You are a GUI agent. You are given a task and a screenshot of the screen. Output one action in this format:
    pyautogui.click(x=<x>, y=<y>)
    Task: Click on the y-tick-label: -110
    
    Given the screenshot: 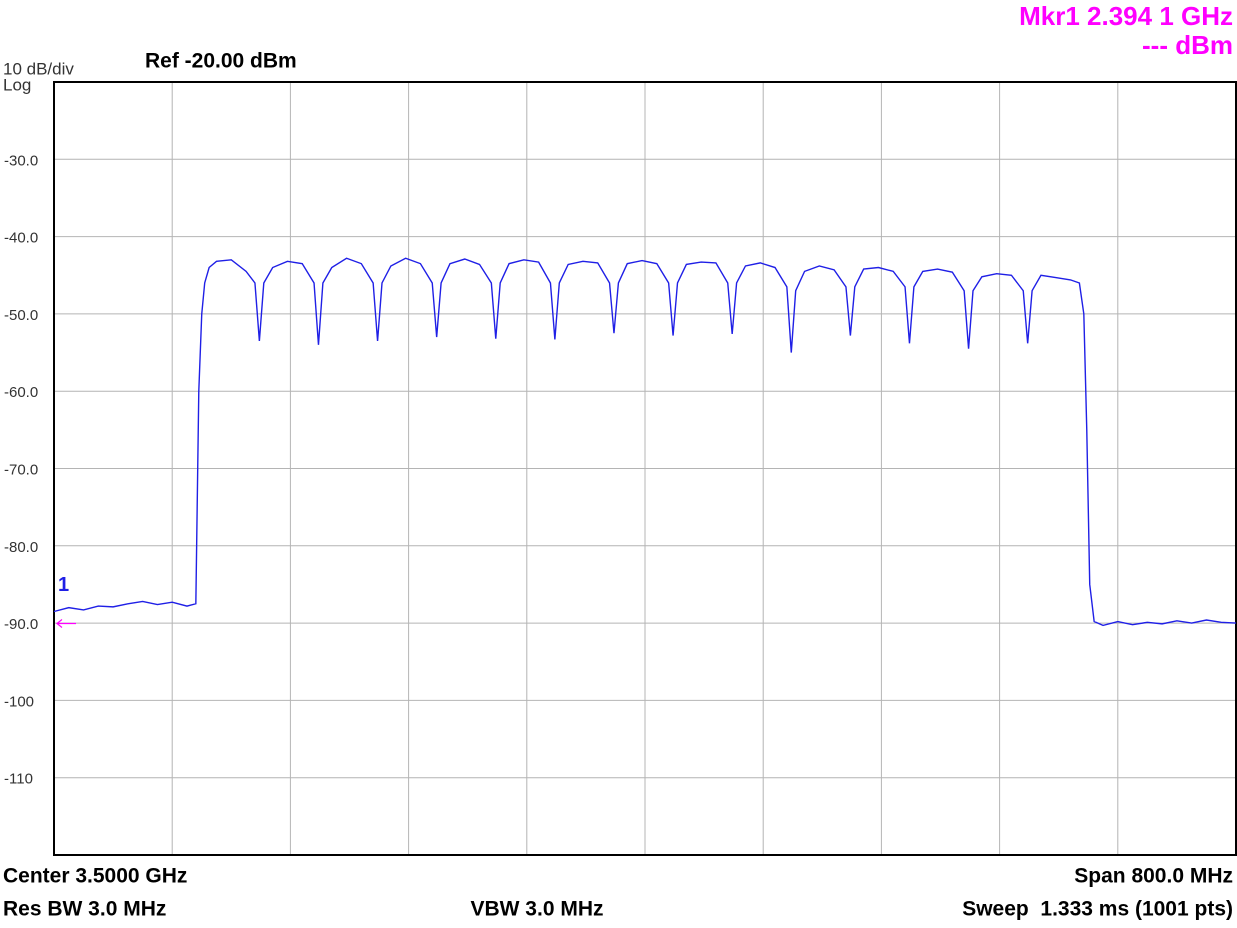 What is the action you would take?
    pyautogui.click(x=18, y=779)
    